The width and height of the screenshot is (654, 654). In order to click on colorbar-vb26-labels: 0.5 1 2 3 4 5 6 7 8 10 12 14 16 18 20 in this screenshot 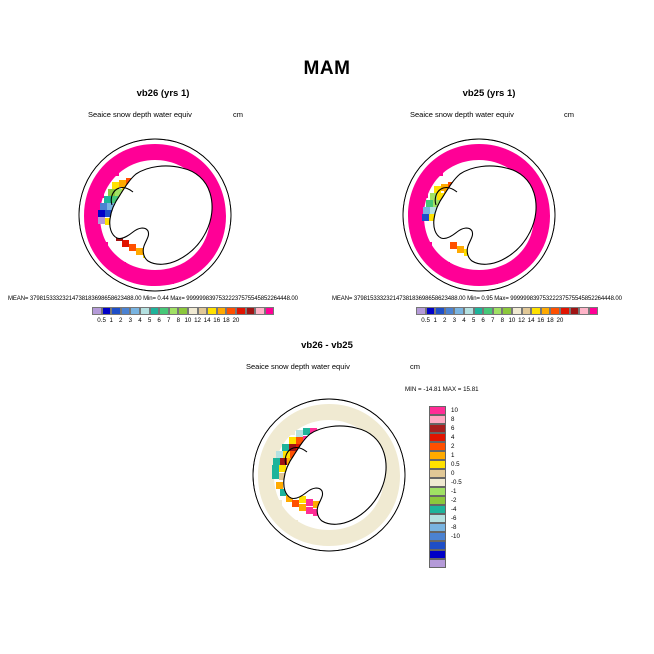, I will do `click(169, 320)`.